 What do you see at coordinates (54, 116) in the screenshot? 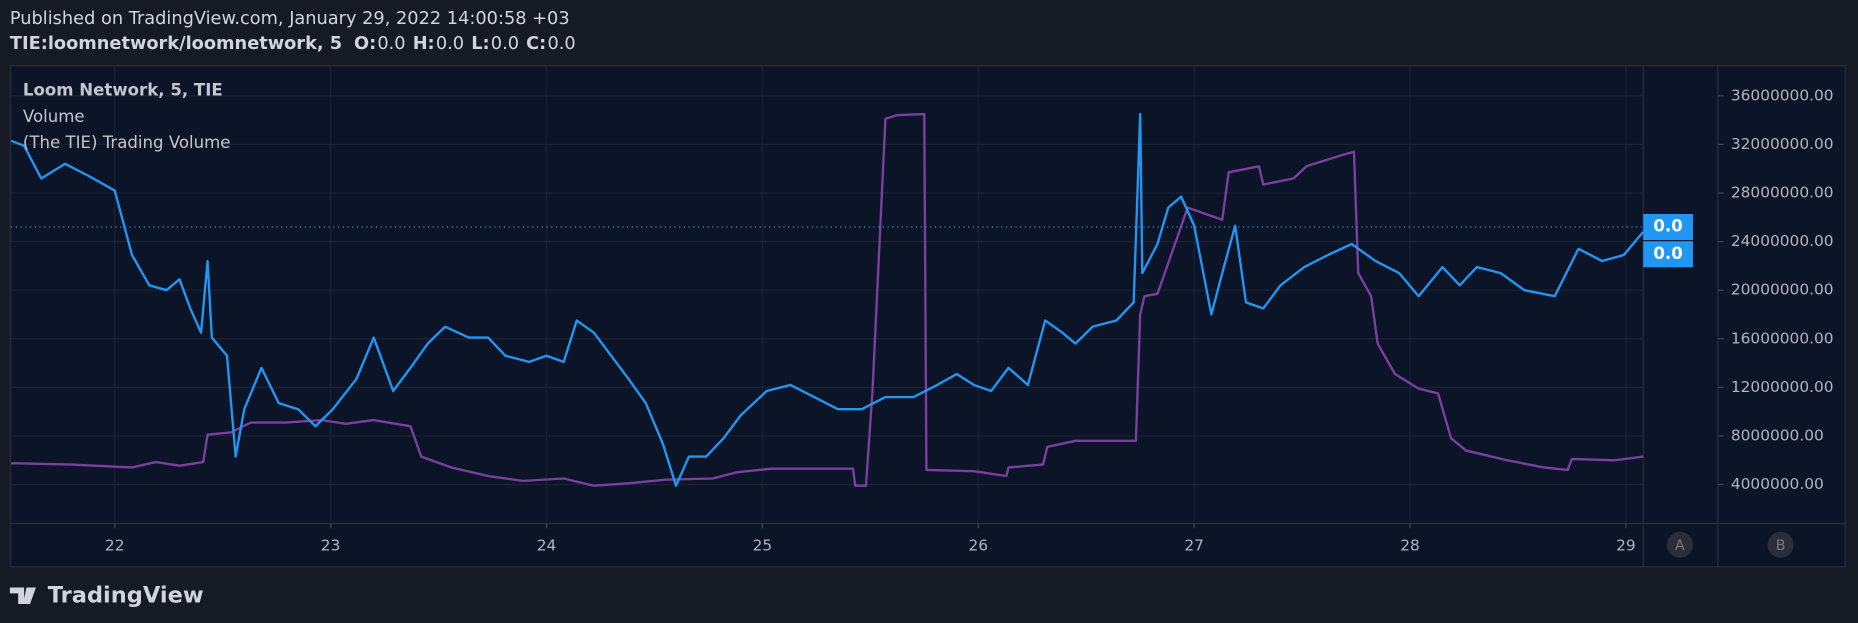
I see `legend-entry: Volume` at bounding box center [54, 116].